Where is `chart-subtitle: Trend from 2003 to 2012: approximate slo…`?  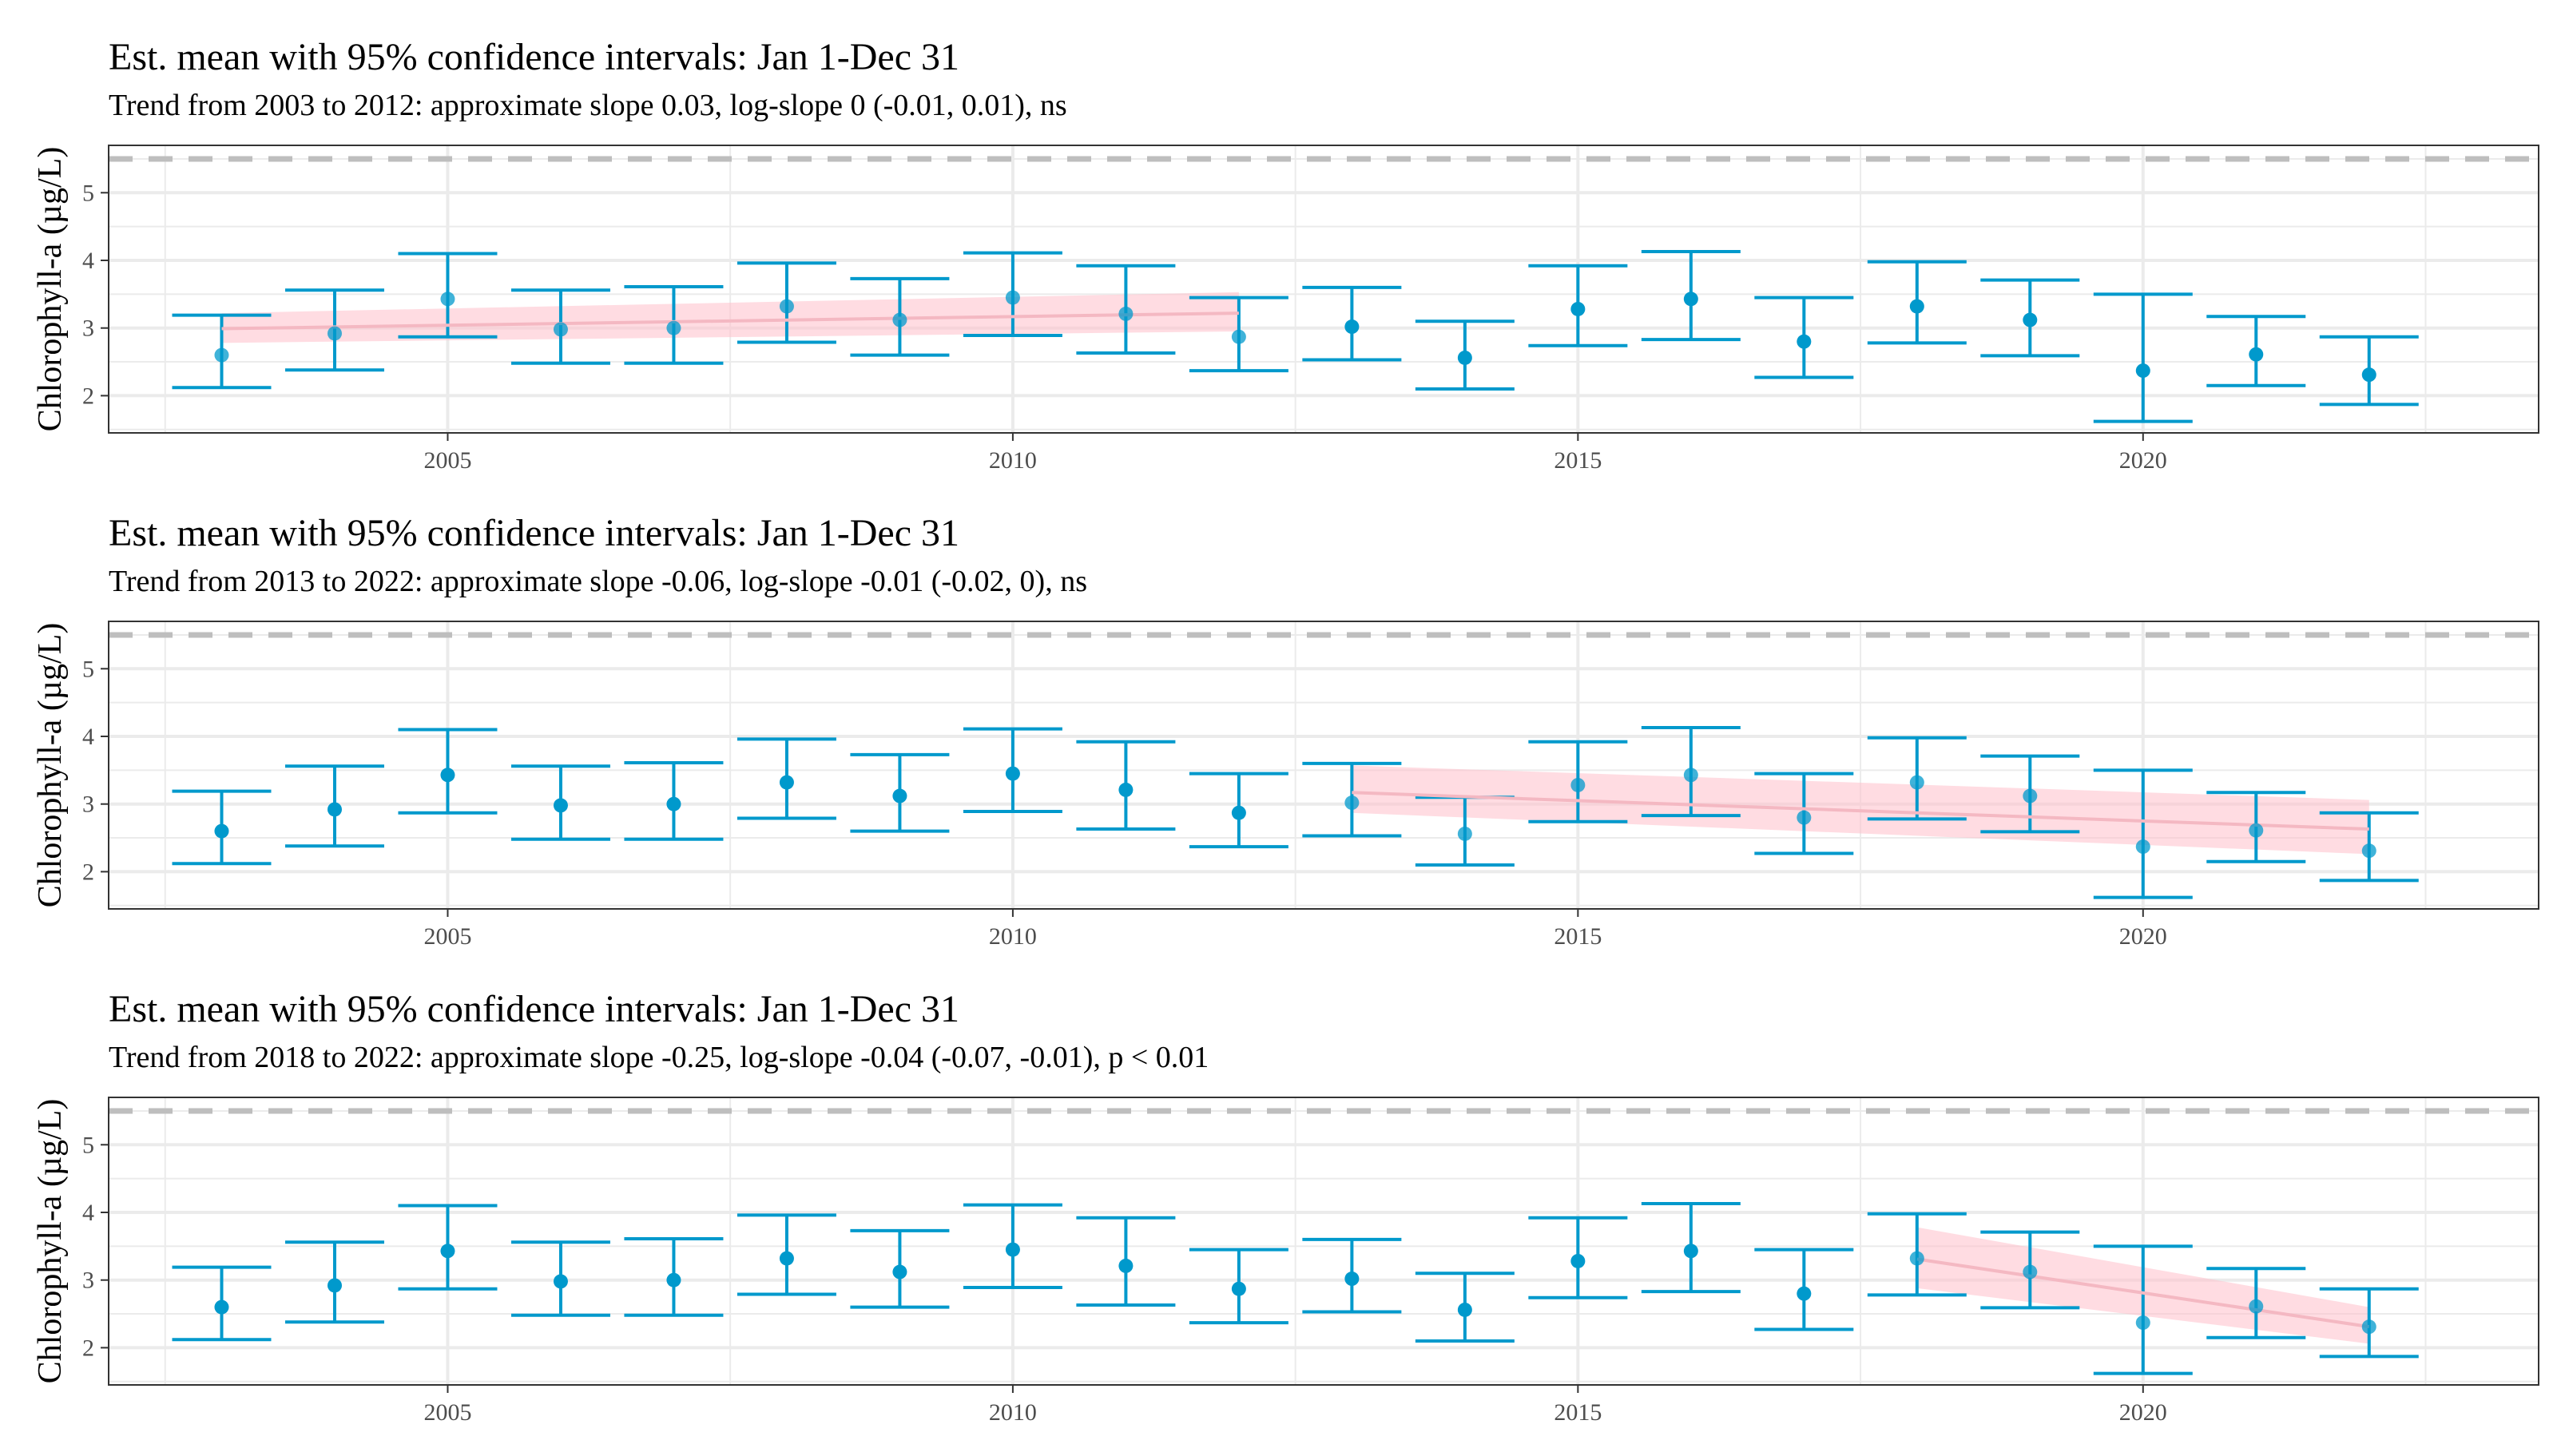
chart-subtitle: Trend from 2003 to 2012: approximate slo… is located at coordinates (588, 105).